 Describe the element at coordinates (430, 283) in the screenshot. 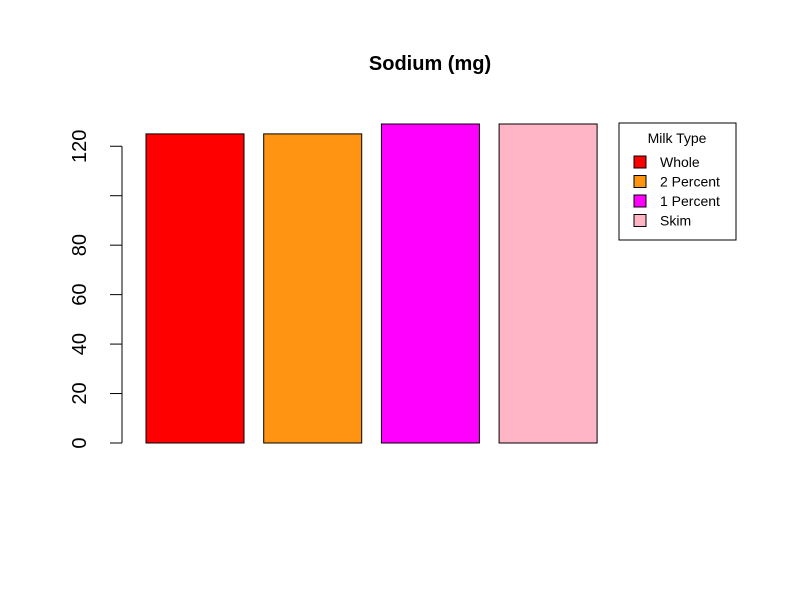

I see `bar-1-percent` at that location.